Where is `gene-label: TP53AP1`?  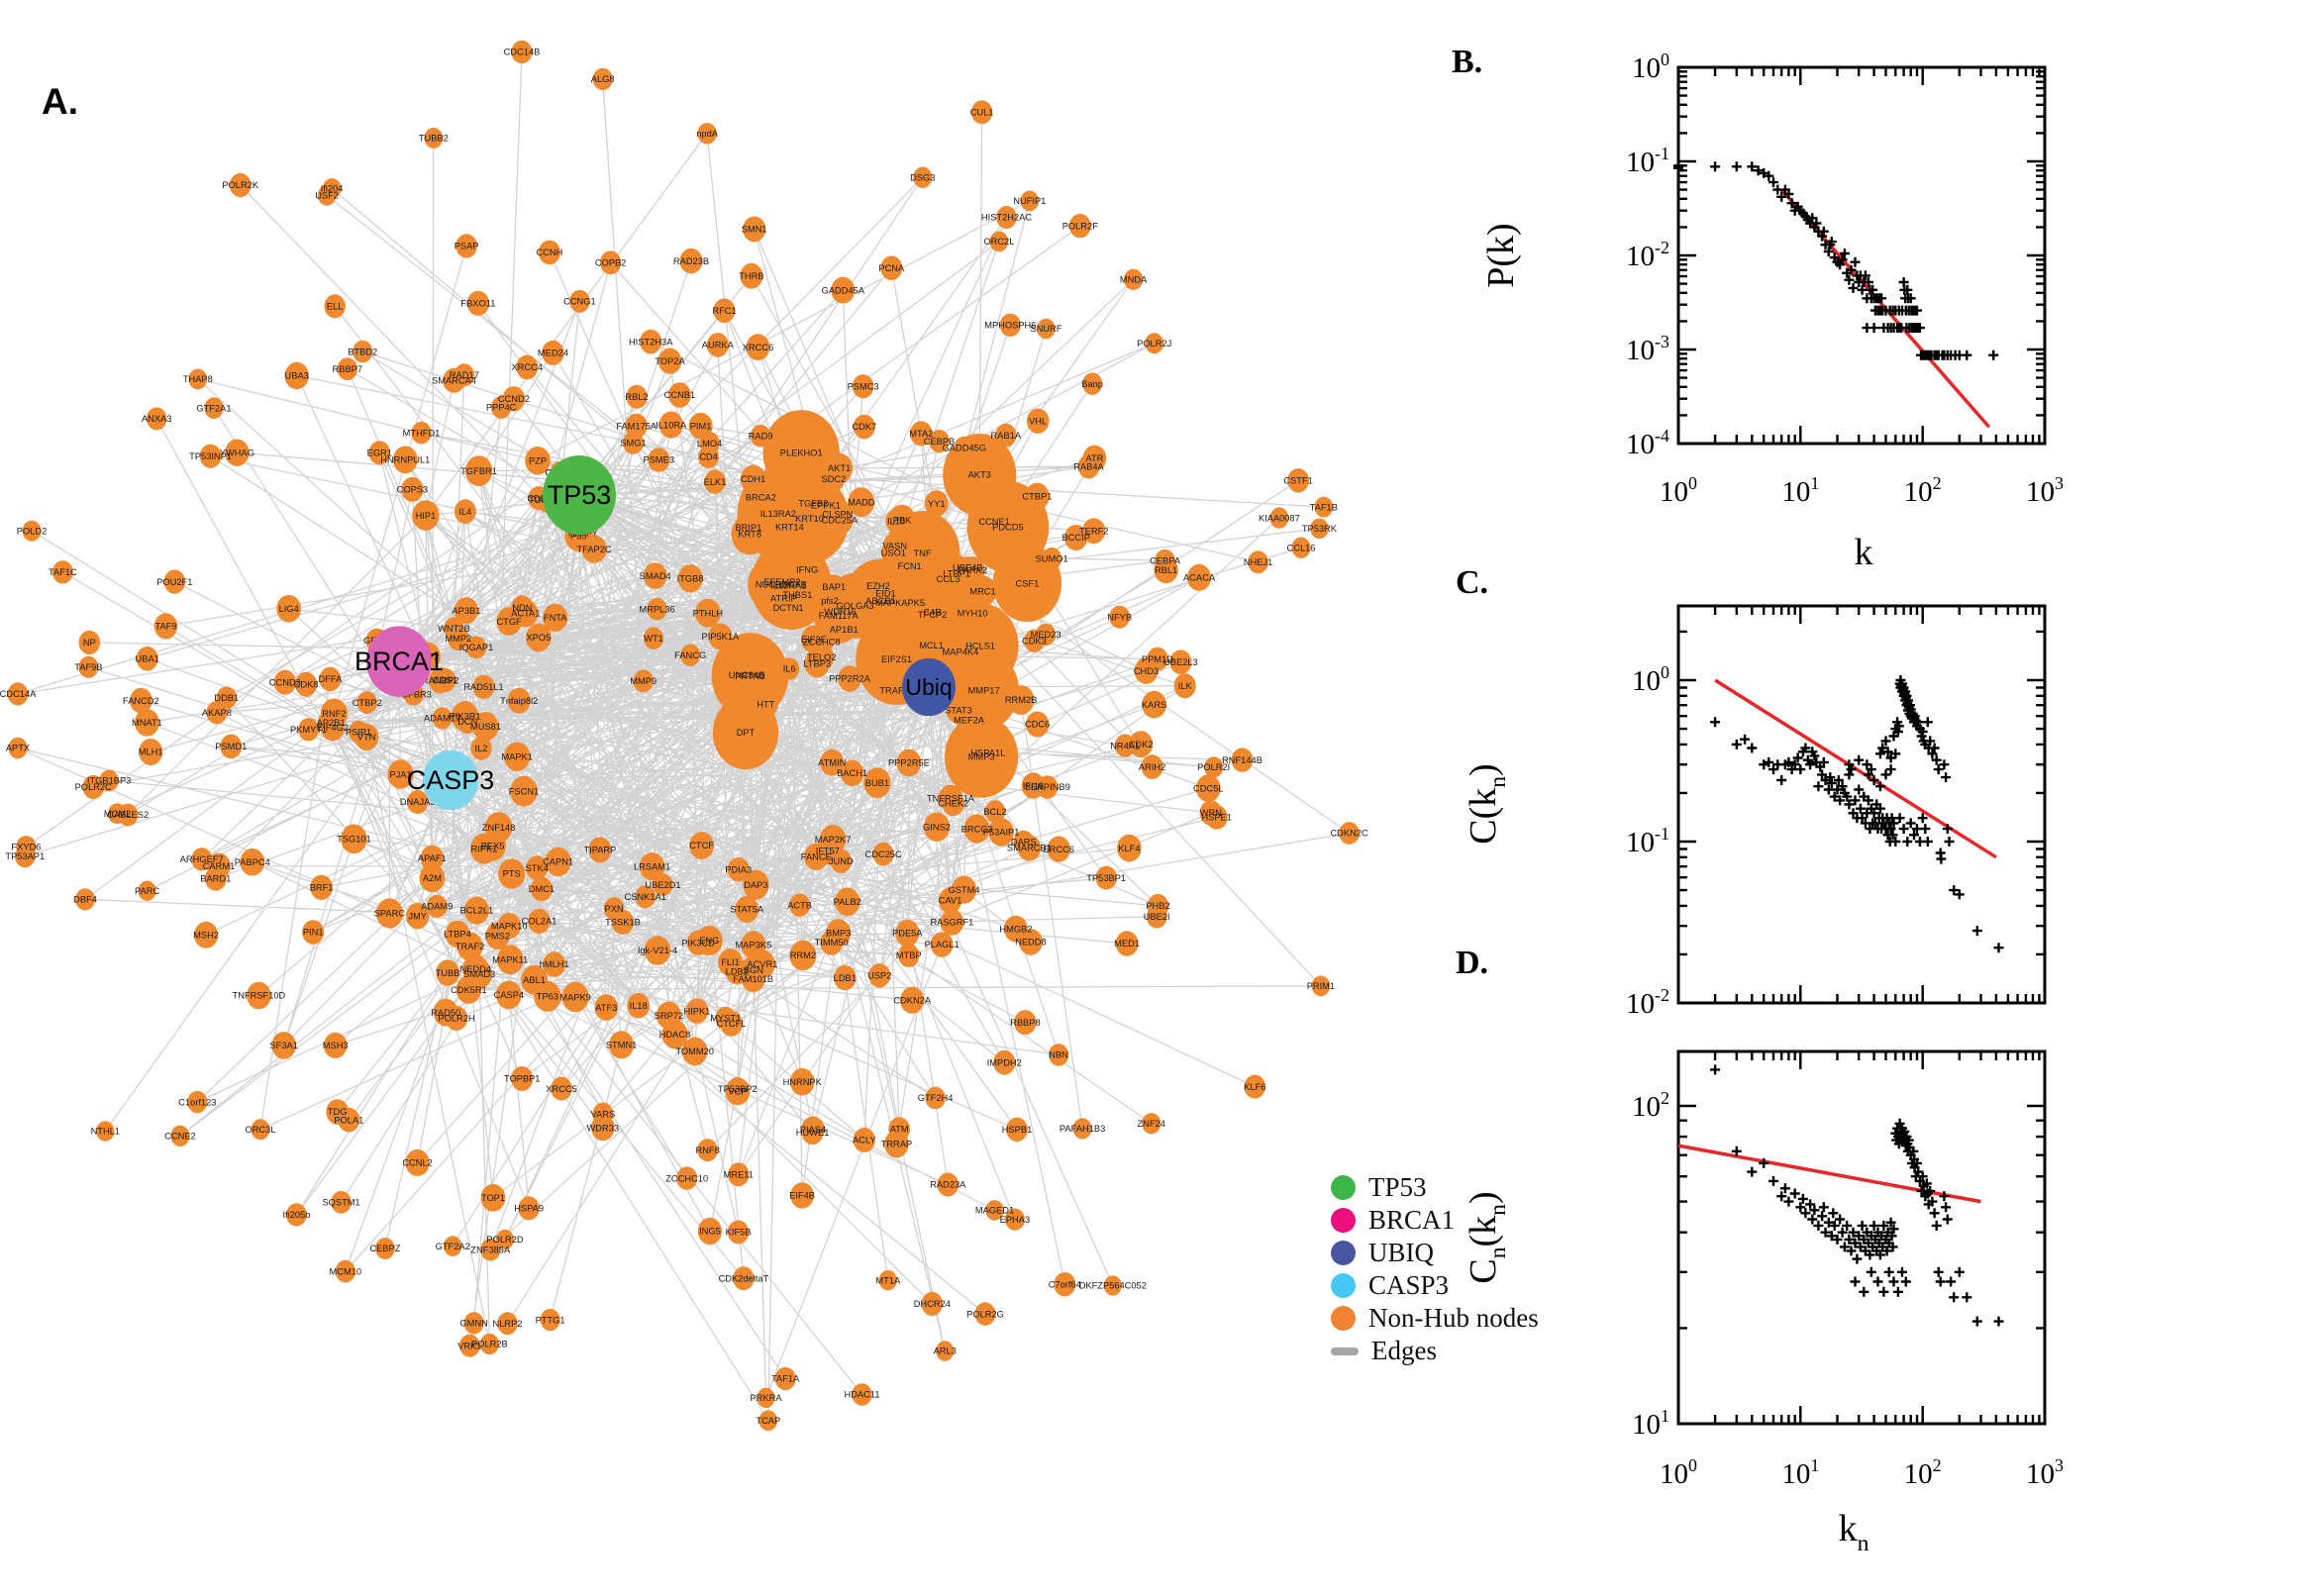
gene-label: TP53AP1 is located at coordinates (25, 856).